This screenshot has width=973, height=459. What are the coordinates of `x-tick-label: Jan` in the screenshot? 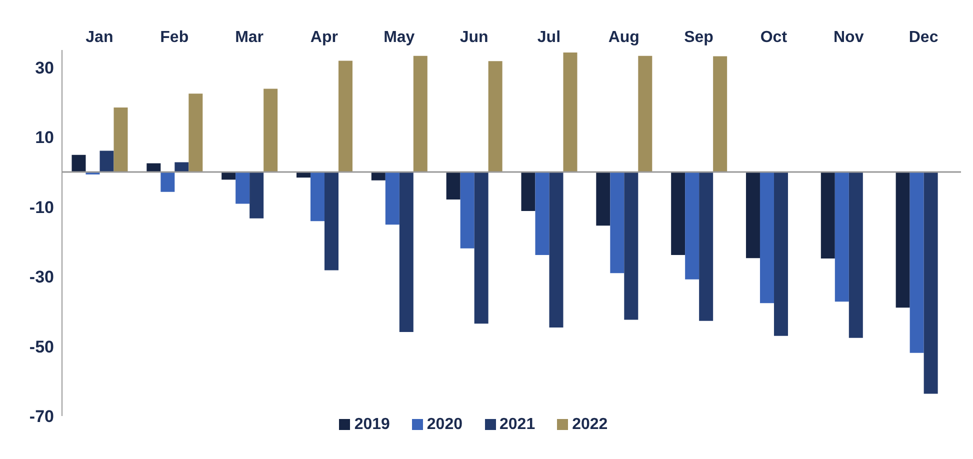 It's located at (100, 37).